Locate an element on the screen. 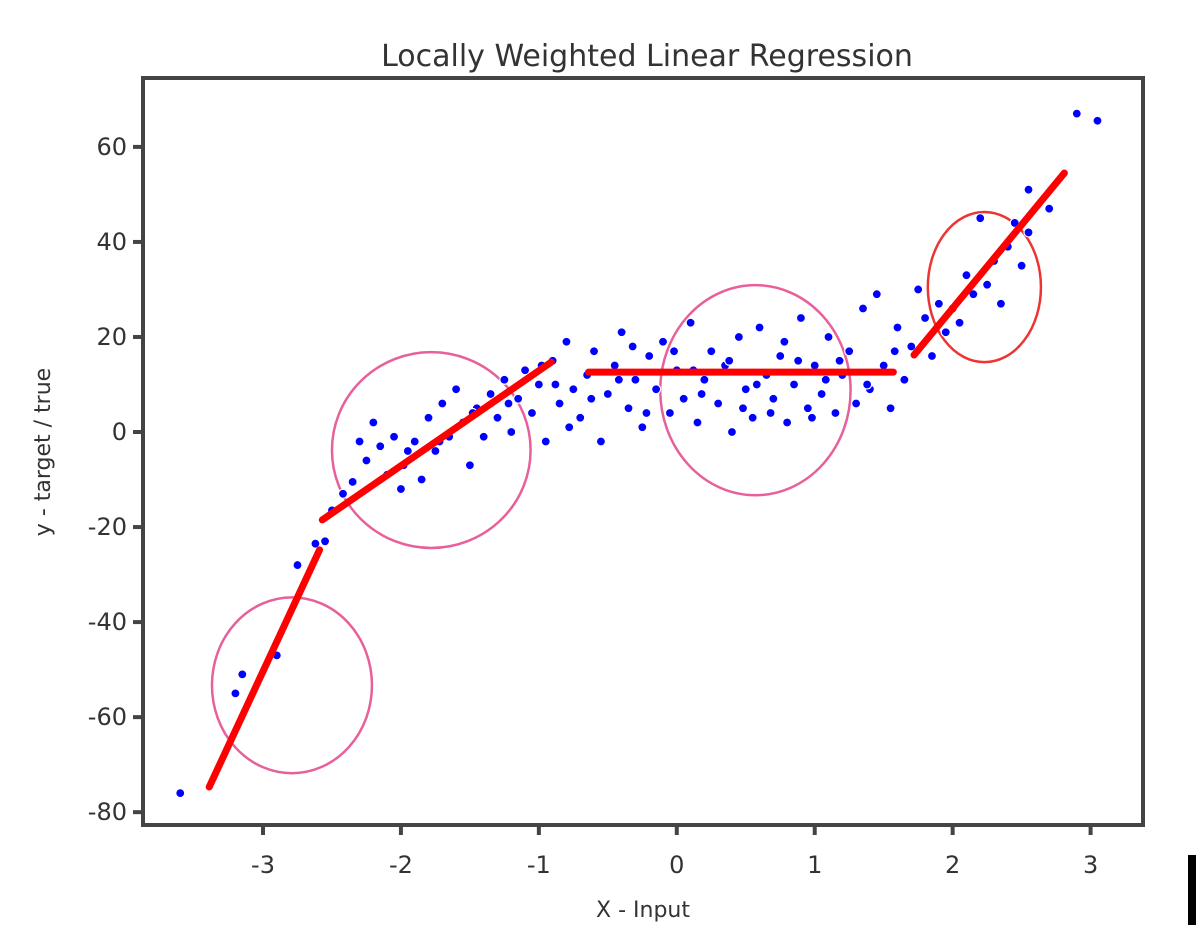 The width and height of the screenshot is (1200, 942). y-axis-ticks: -80 -60 -40 -20 0 20 40 60 is located at coordinates (115, 479).